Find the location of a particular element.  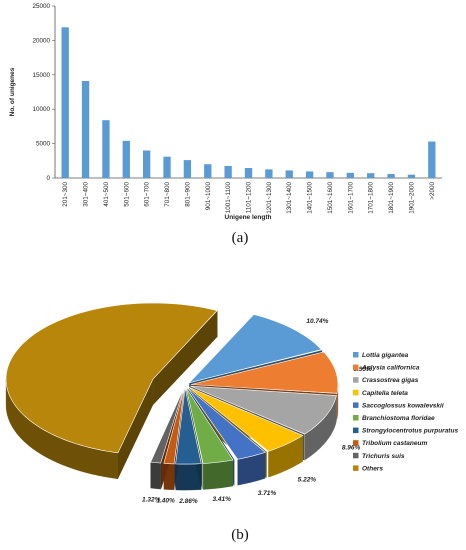

legend-entry: Trichuris suis is located at coordinates (383, 456).